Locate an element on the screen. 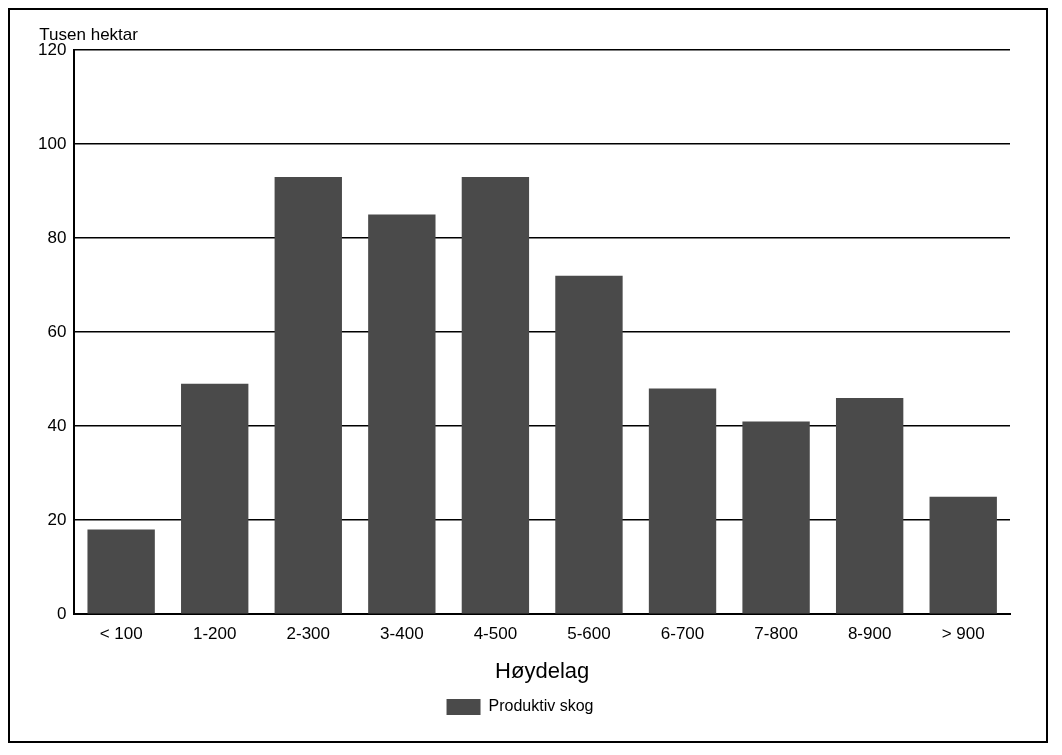 The image size is (1062, 755). y-tick-label: 40 is located at coordinates (57, 425).